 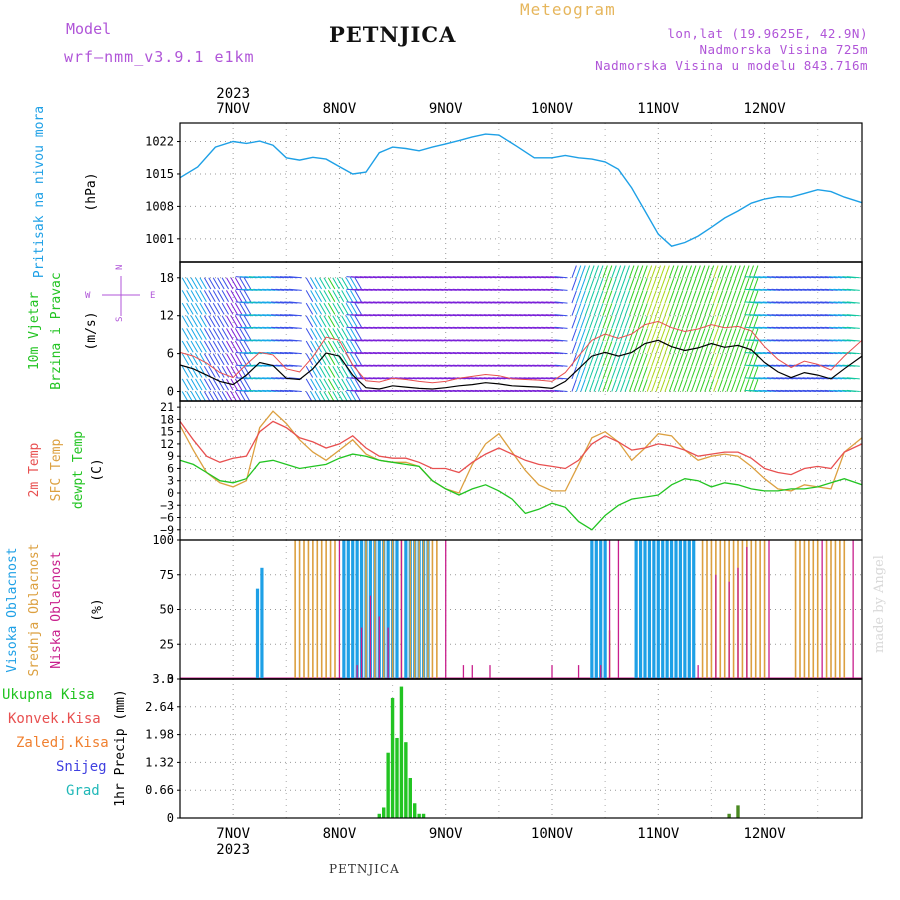 What do you see at coordinates (767, 33) in the screenshot?
I see `lonlat-label: lon,lat (19.9625E, 42.9N)` at bounding box center [767, 33].